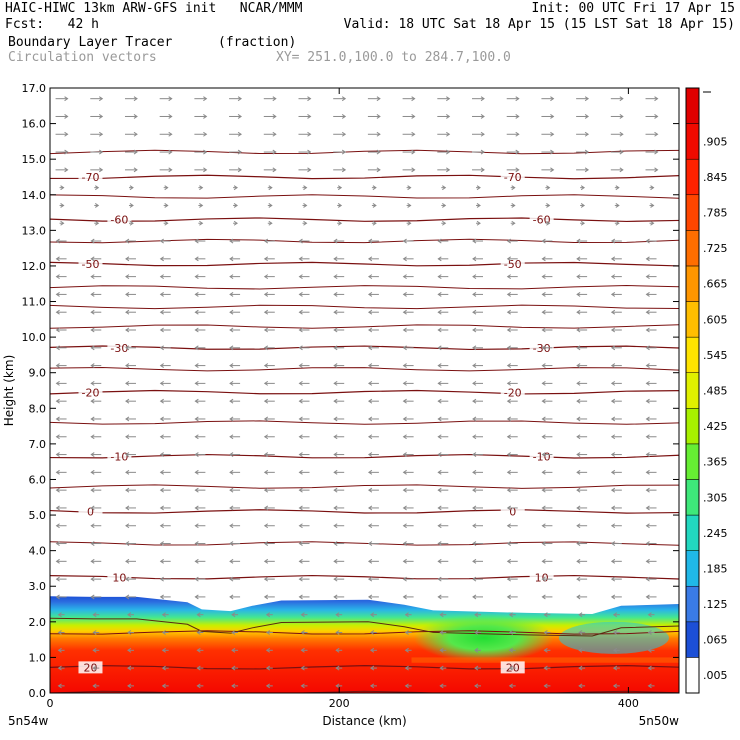  I want to click on colorbar-swatch, so click(692, 675).